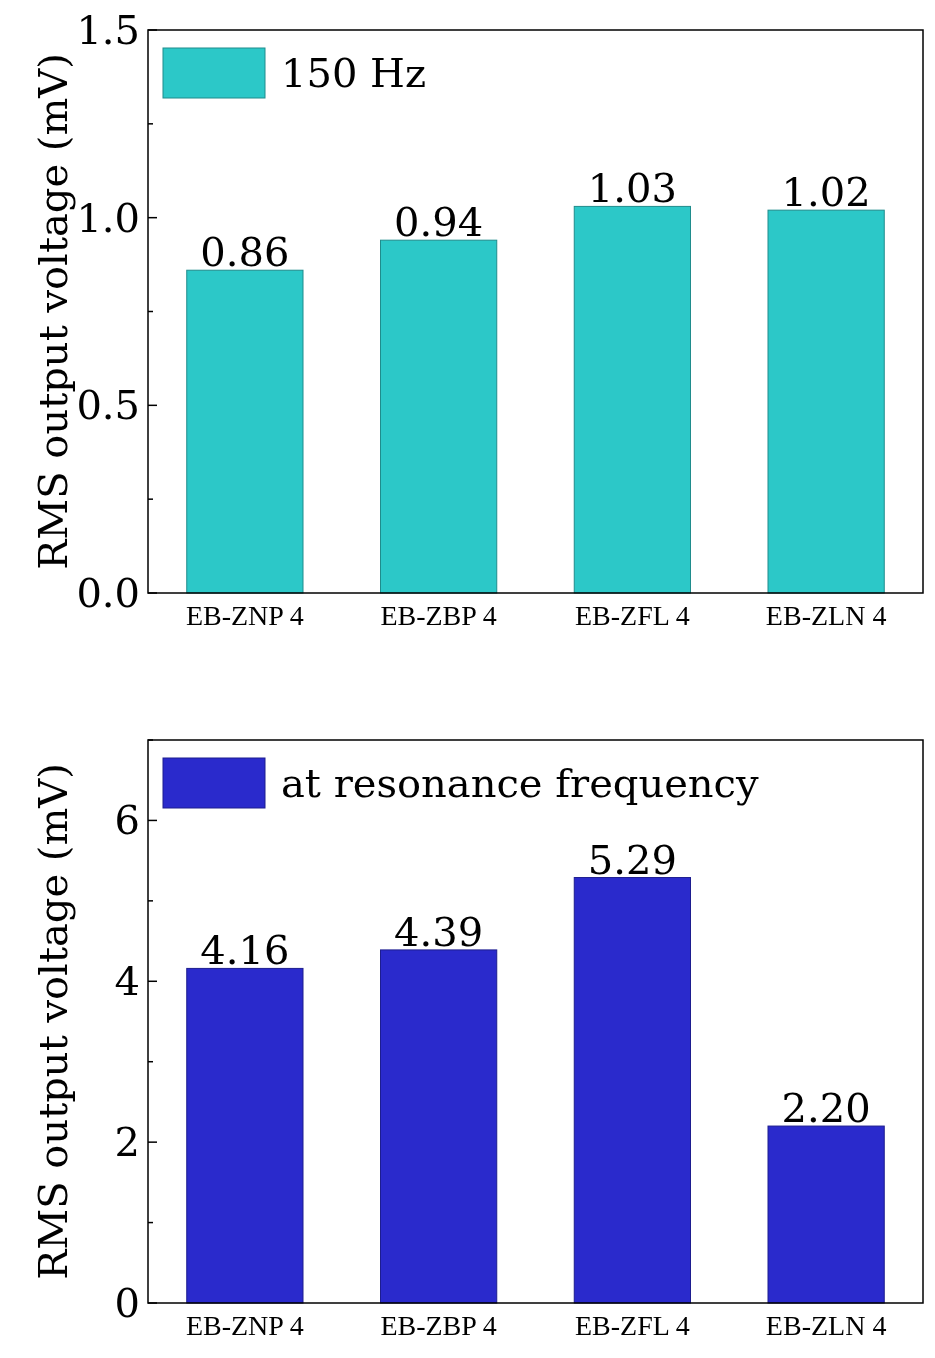  Describe the element at coordinates (108, 593) in the screenshot. I see `y-tick-label: 0.0` at that location.